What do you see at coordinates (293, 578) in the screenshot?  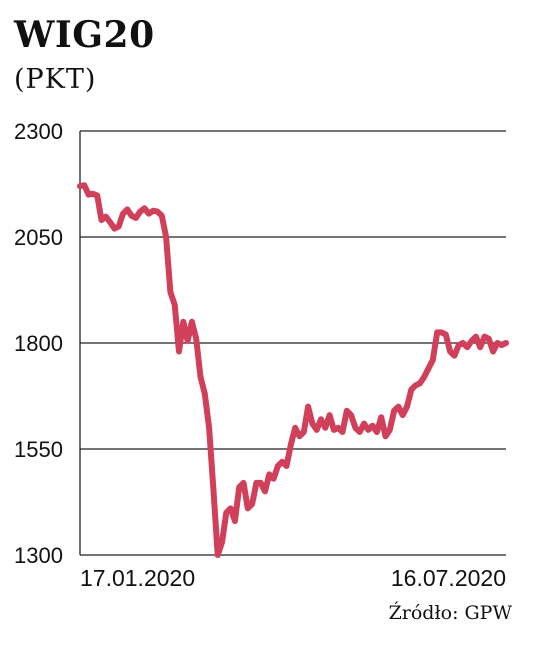 I see `x-axis-date-labels: 17.01.2020 16.07.2020` at bounding box center [293, 578].